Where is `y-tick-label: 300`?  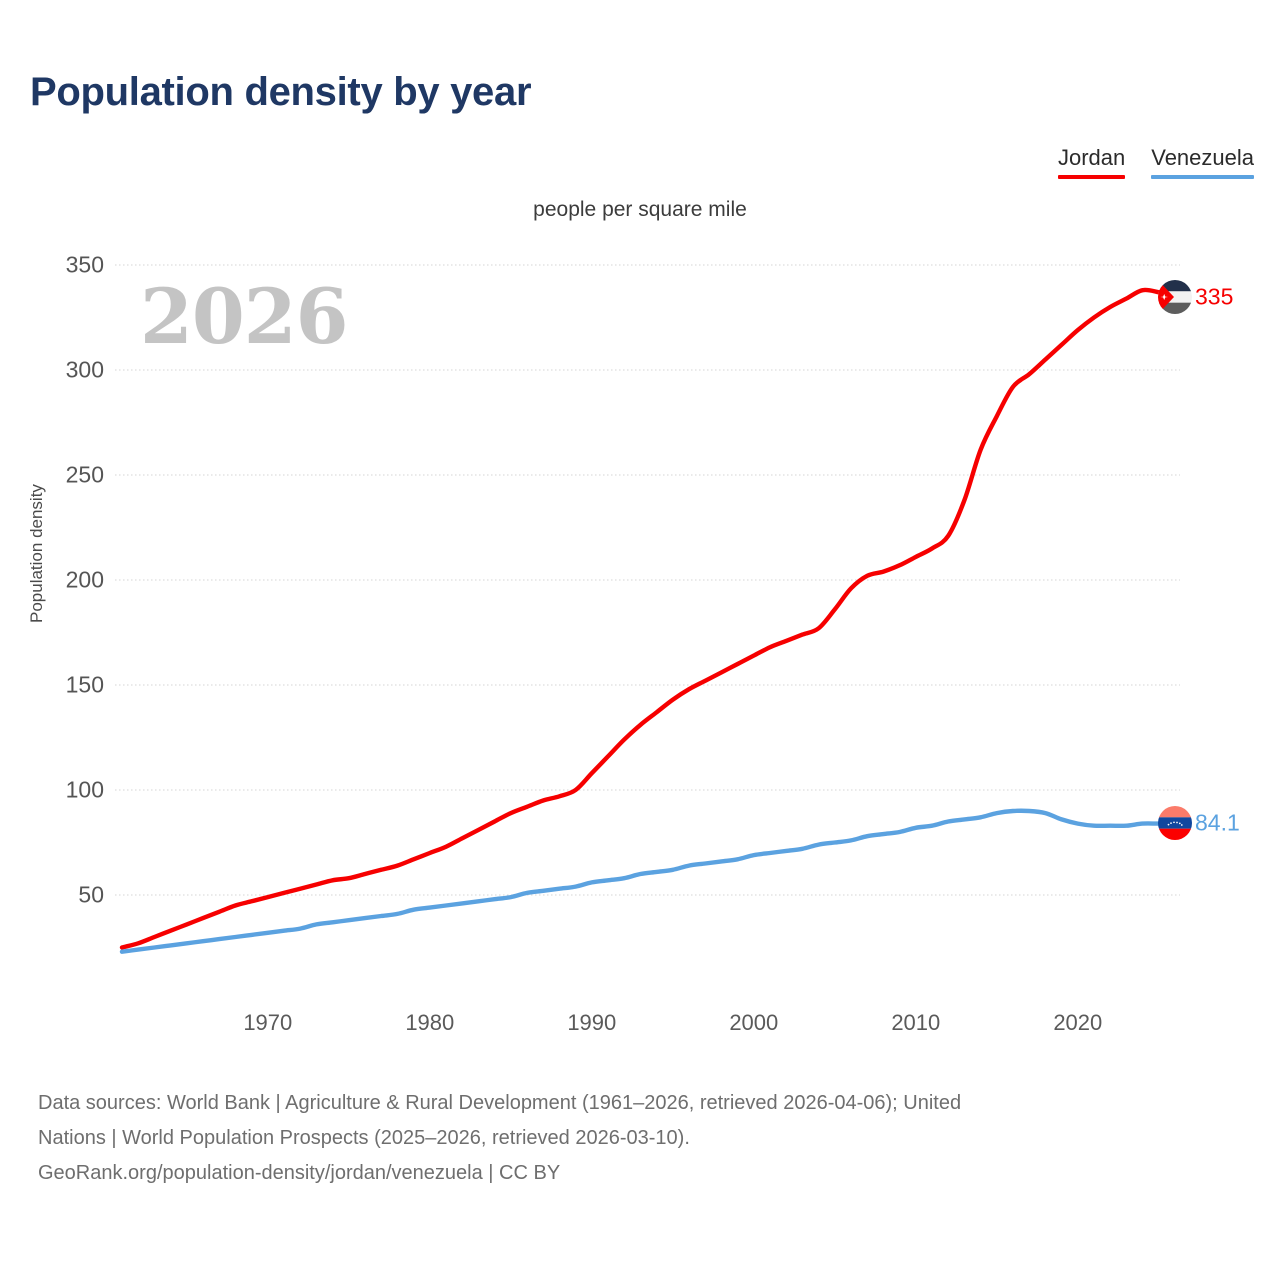
y-tick-label: 300 is located at coordinates (84, 369).